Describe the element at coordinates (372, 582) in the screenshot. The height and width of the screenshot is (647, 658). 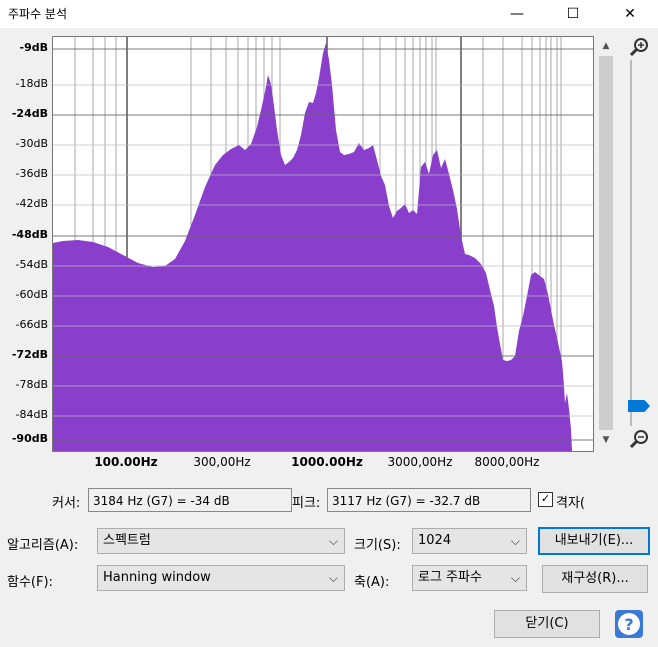
I see `axis-label: 축(A):` at that location.